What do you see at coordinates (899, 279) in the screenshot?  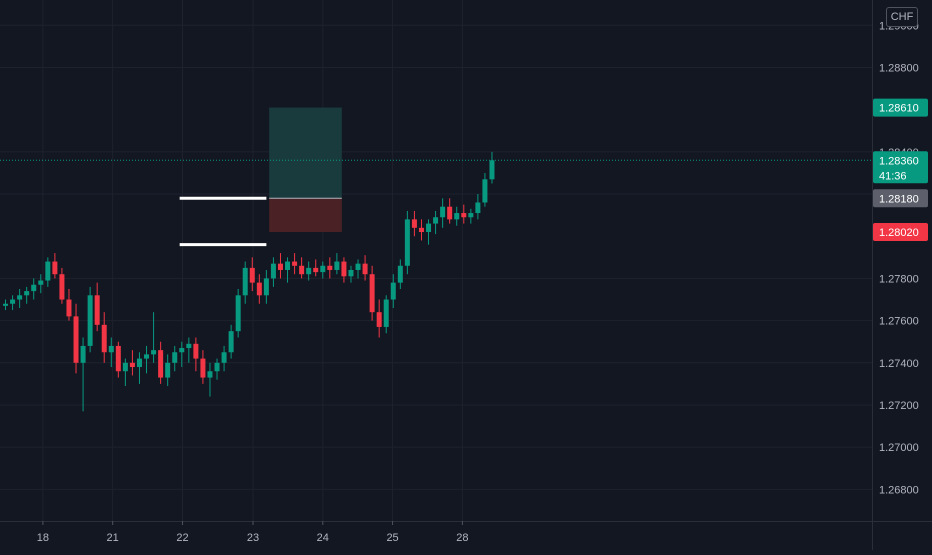 I see `price-tick-label: 1.27800` at bounding box center [899, 279].